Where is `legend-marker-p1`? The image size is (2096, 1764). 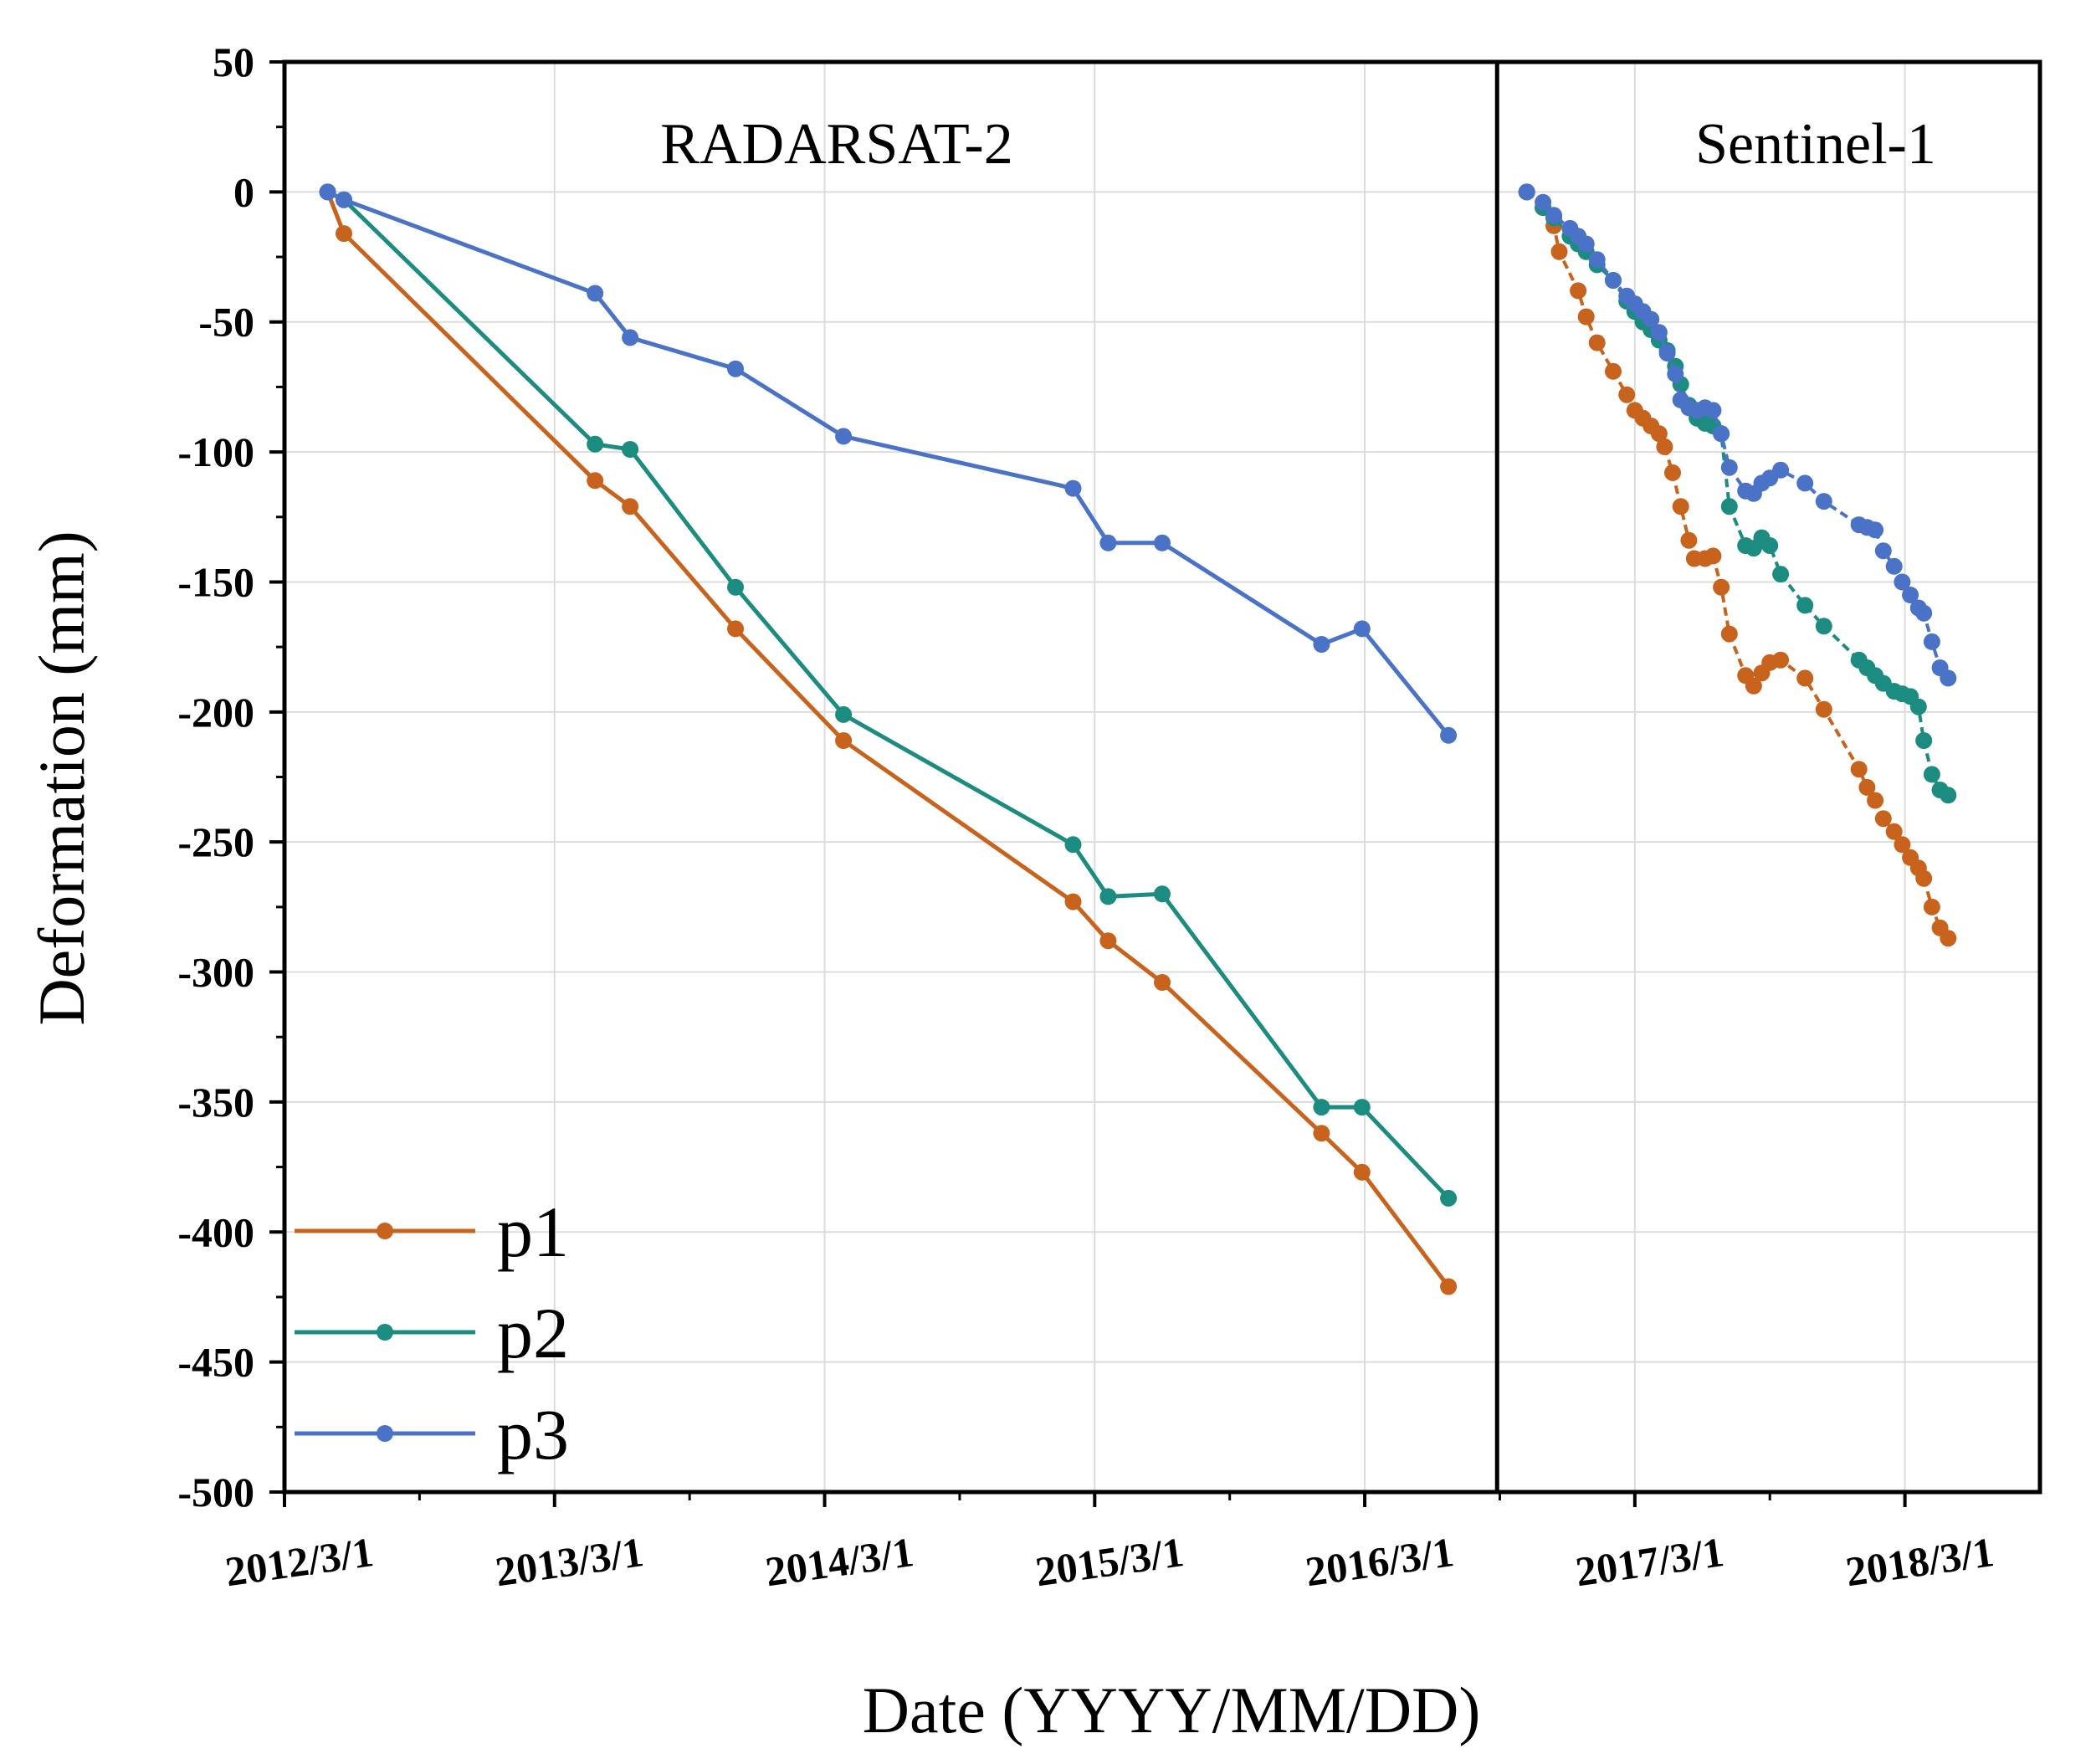
legend-marker-p1 is located at coordinates (385, 1231).